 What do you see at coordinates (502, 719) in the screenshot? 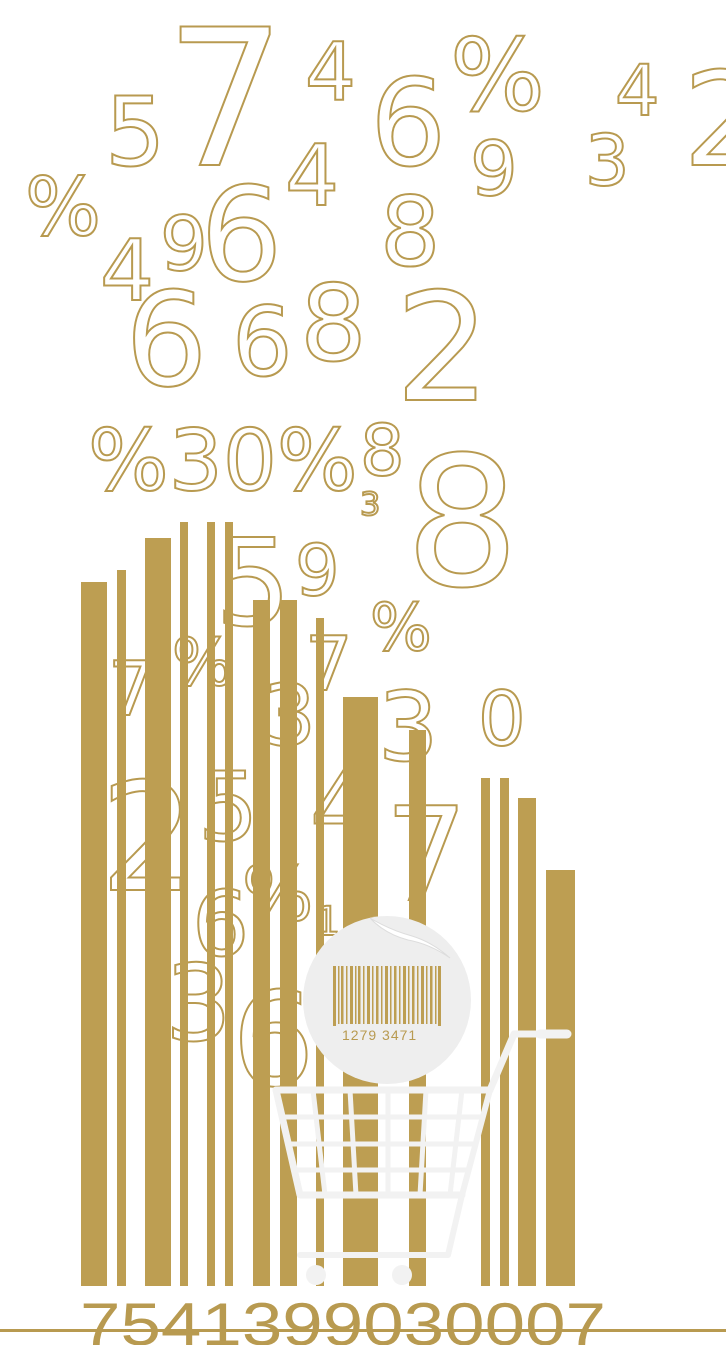
I see `floating-number: 0` at bounding box center [502, 719].